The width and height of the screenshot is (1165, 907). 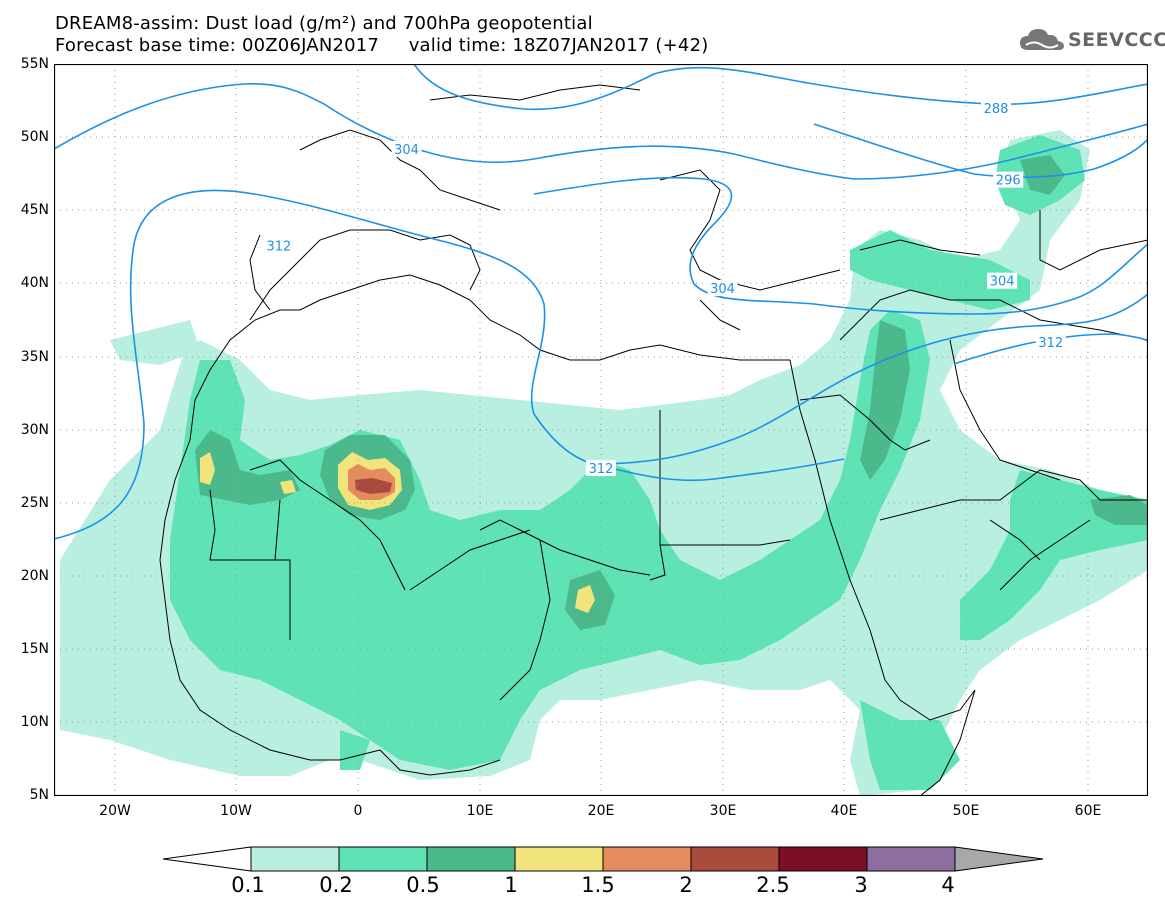 What do you see at coordinates (423, 885) in the screenshot?
I see `colorbar-label: 0.5` at bounding box center [423, 885].